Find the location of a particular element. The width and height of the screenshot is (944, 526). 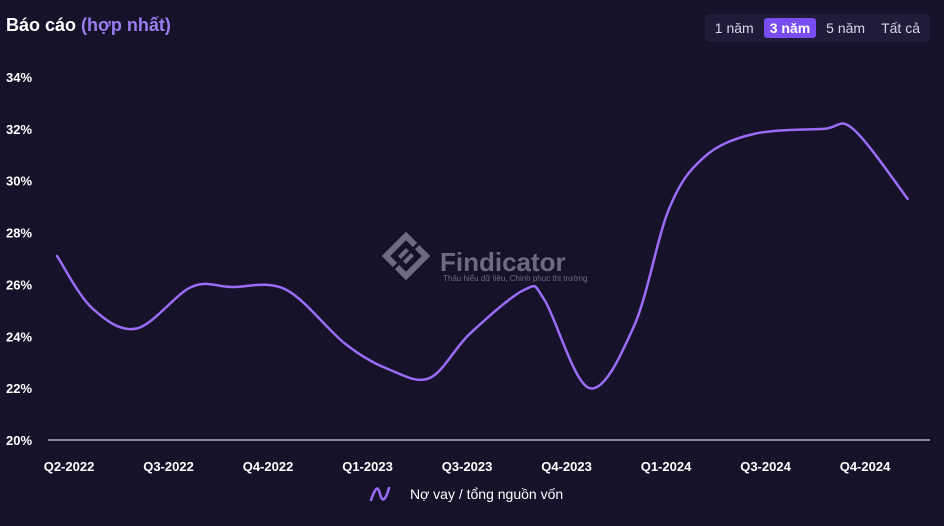

title-accent: (hợp nhất) is located at coordinates (126, 25).